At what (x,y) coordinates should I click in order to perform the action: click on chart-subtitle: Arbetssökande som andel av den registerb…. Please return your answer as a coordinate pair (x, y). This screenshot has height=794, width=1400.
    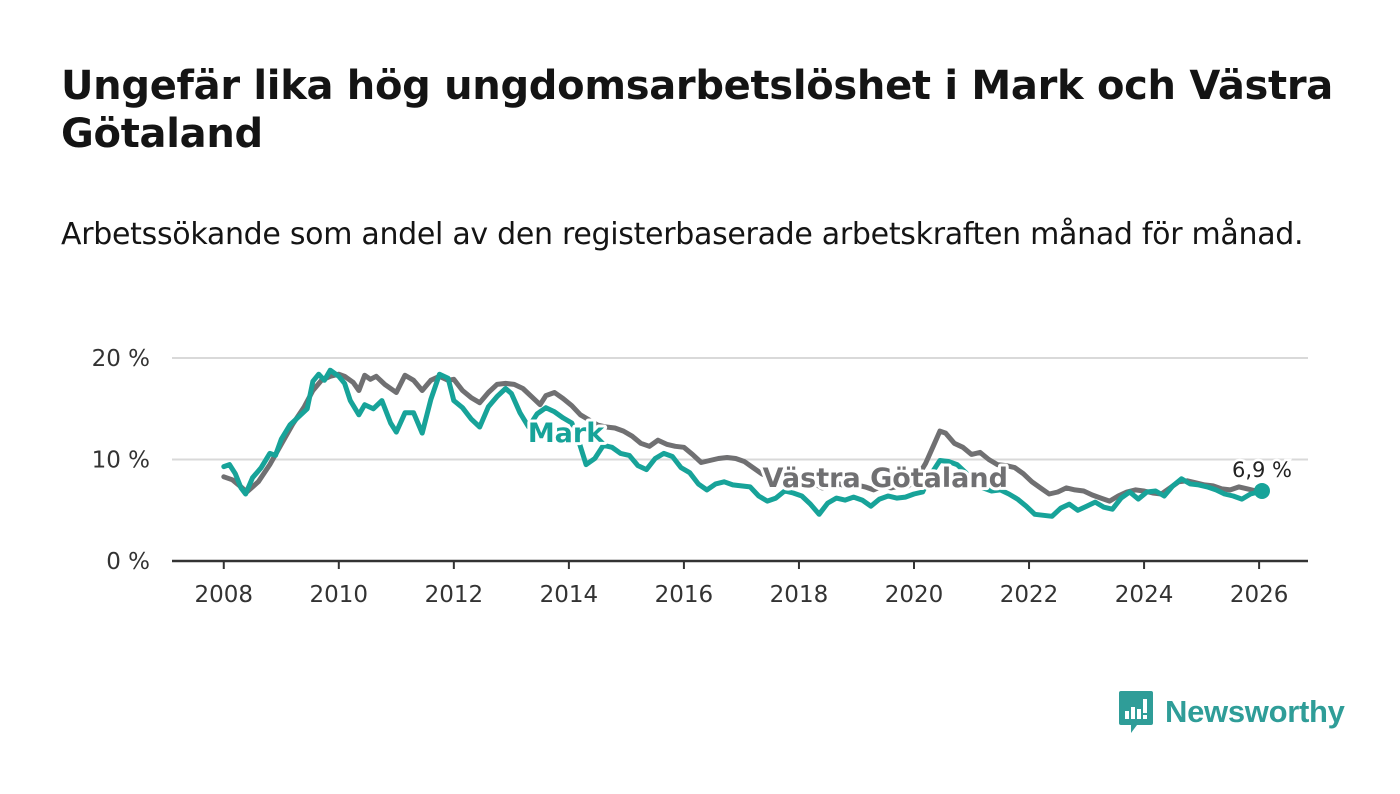
    Looking at the image, I should click on (682, 234).